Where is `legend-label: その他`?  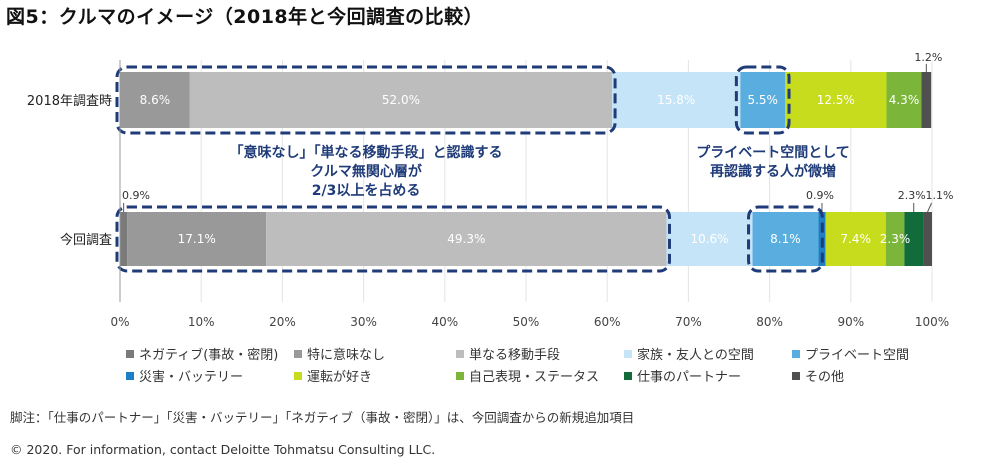
legend-label: その他 is located at coordinates (825, 377).